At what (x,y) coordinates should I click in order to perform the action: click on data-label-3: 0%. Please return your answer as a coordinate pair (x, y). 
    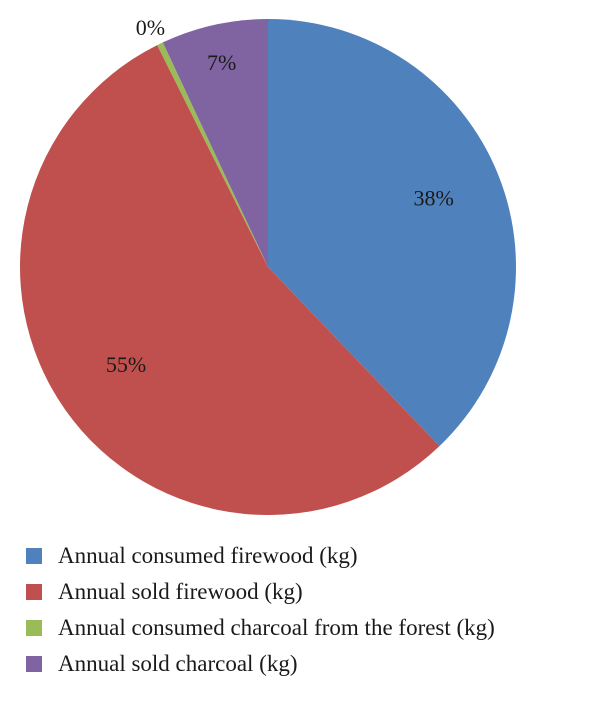
    Looking at the image, I should click on (150, 27).